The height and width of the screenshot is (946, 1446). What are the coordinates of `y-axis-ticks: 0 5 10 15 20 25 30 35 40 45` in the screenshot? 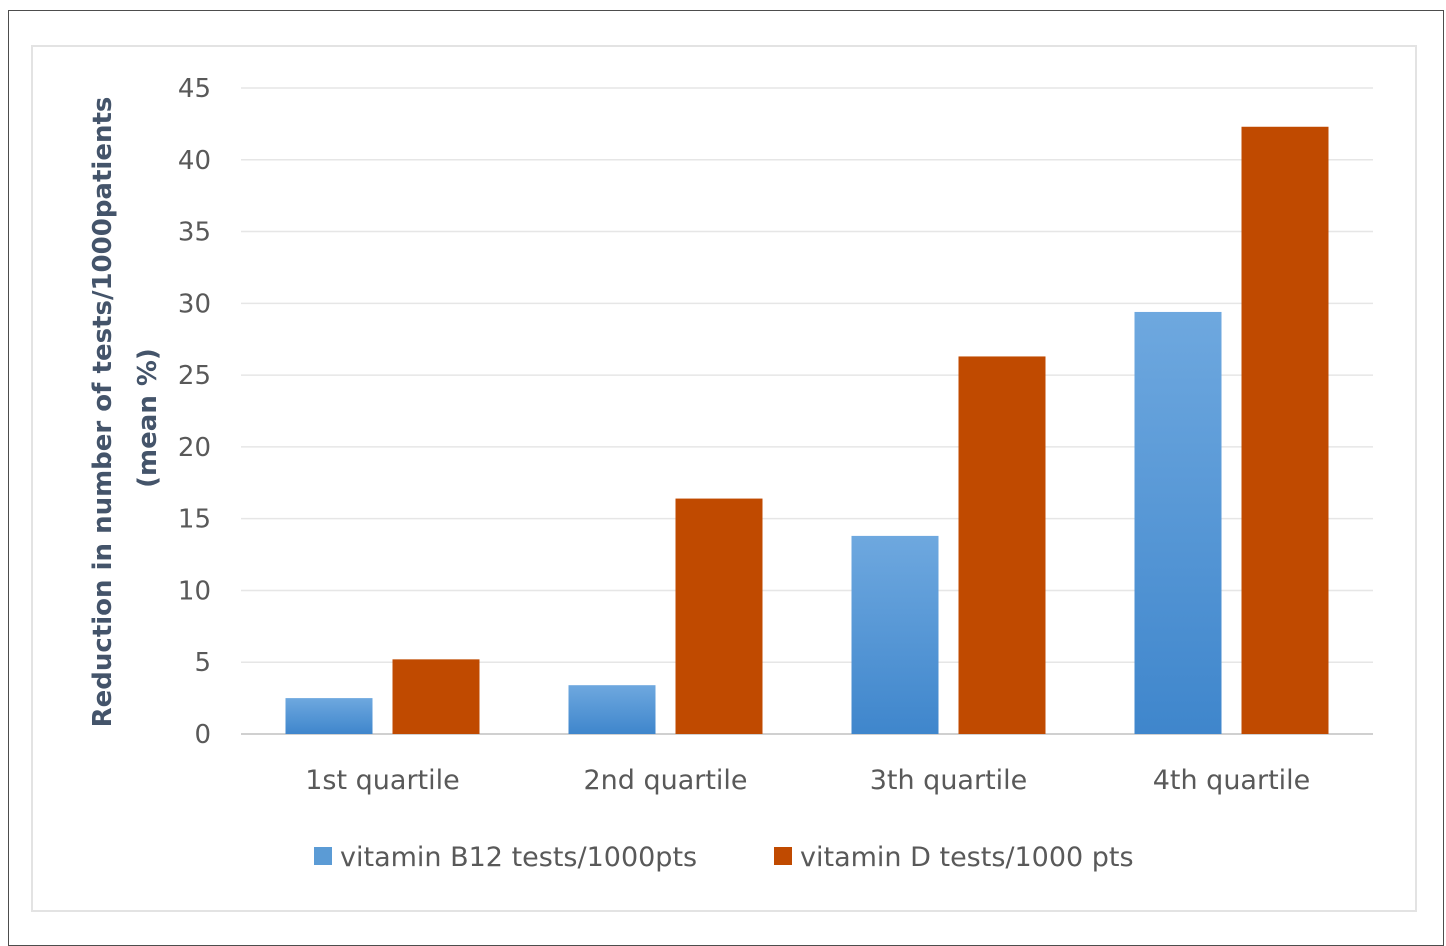 It's located at (194, 412).